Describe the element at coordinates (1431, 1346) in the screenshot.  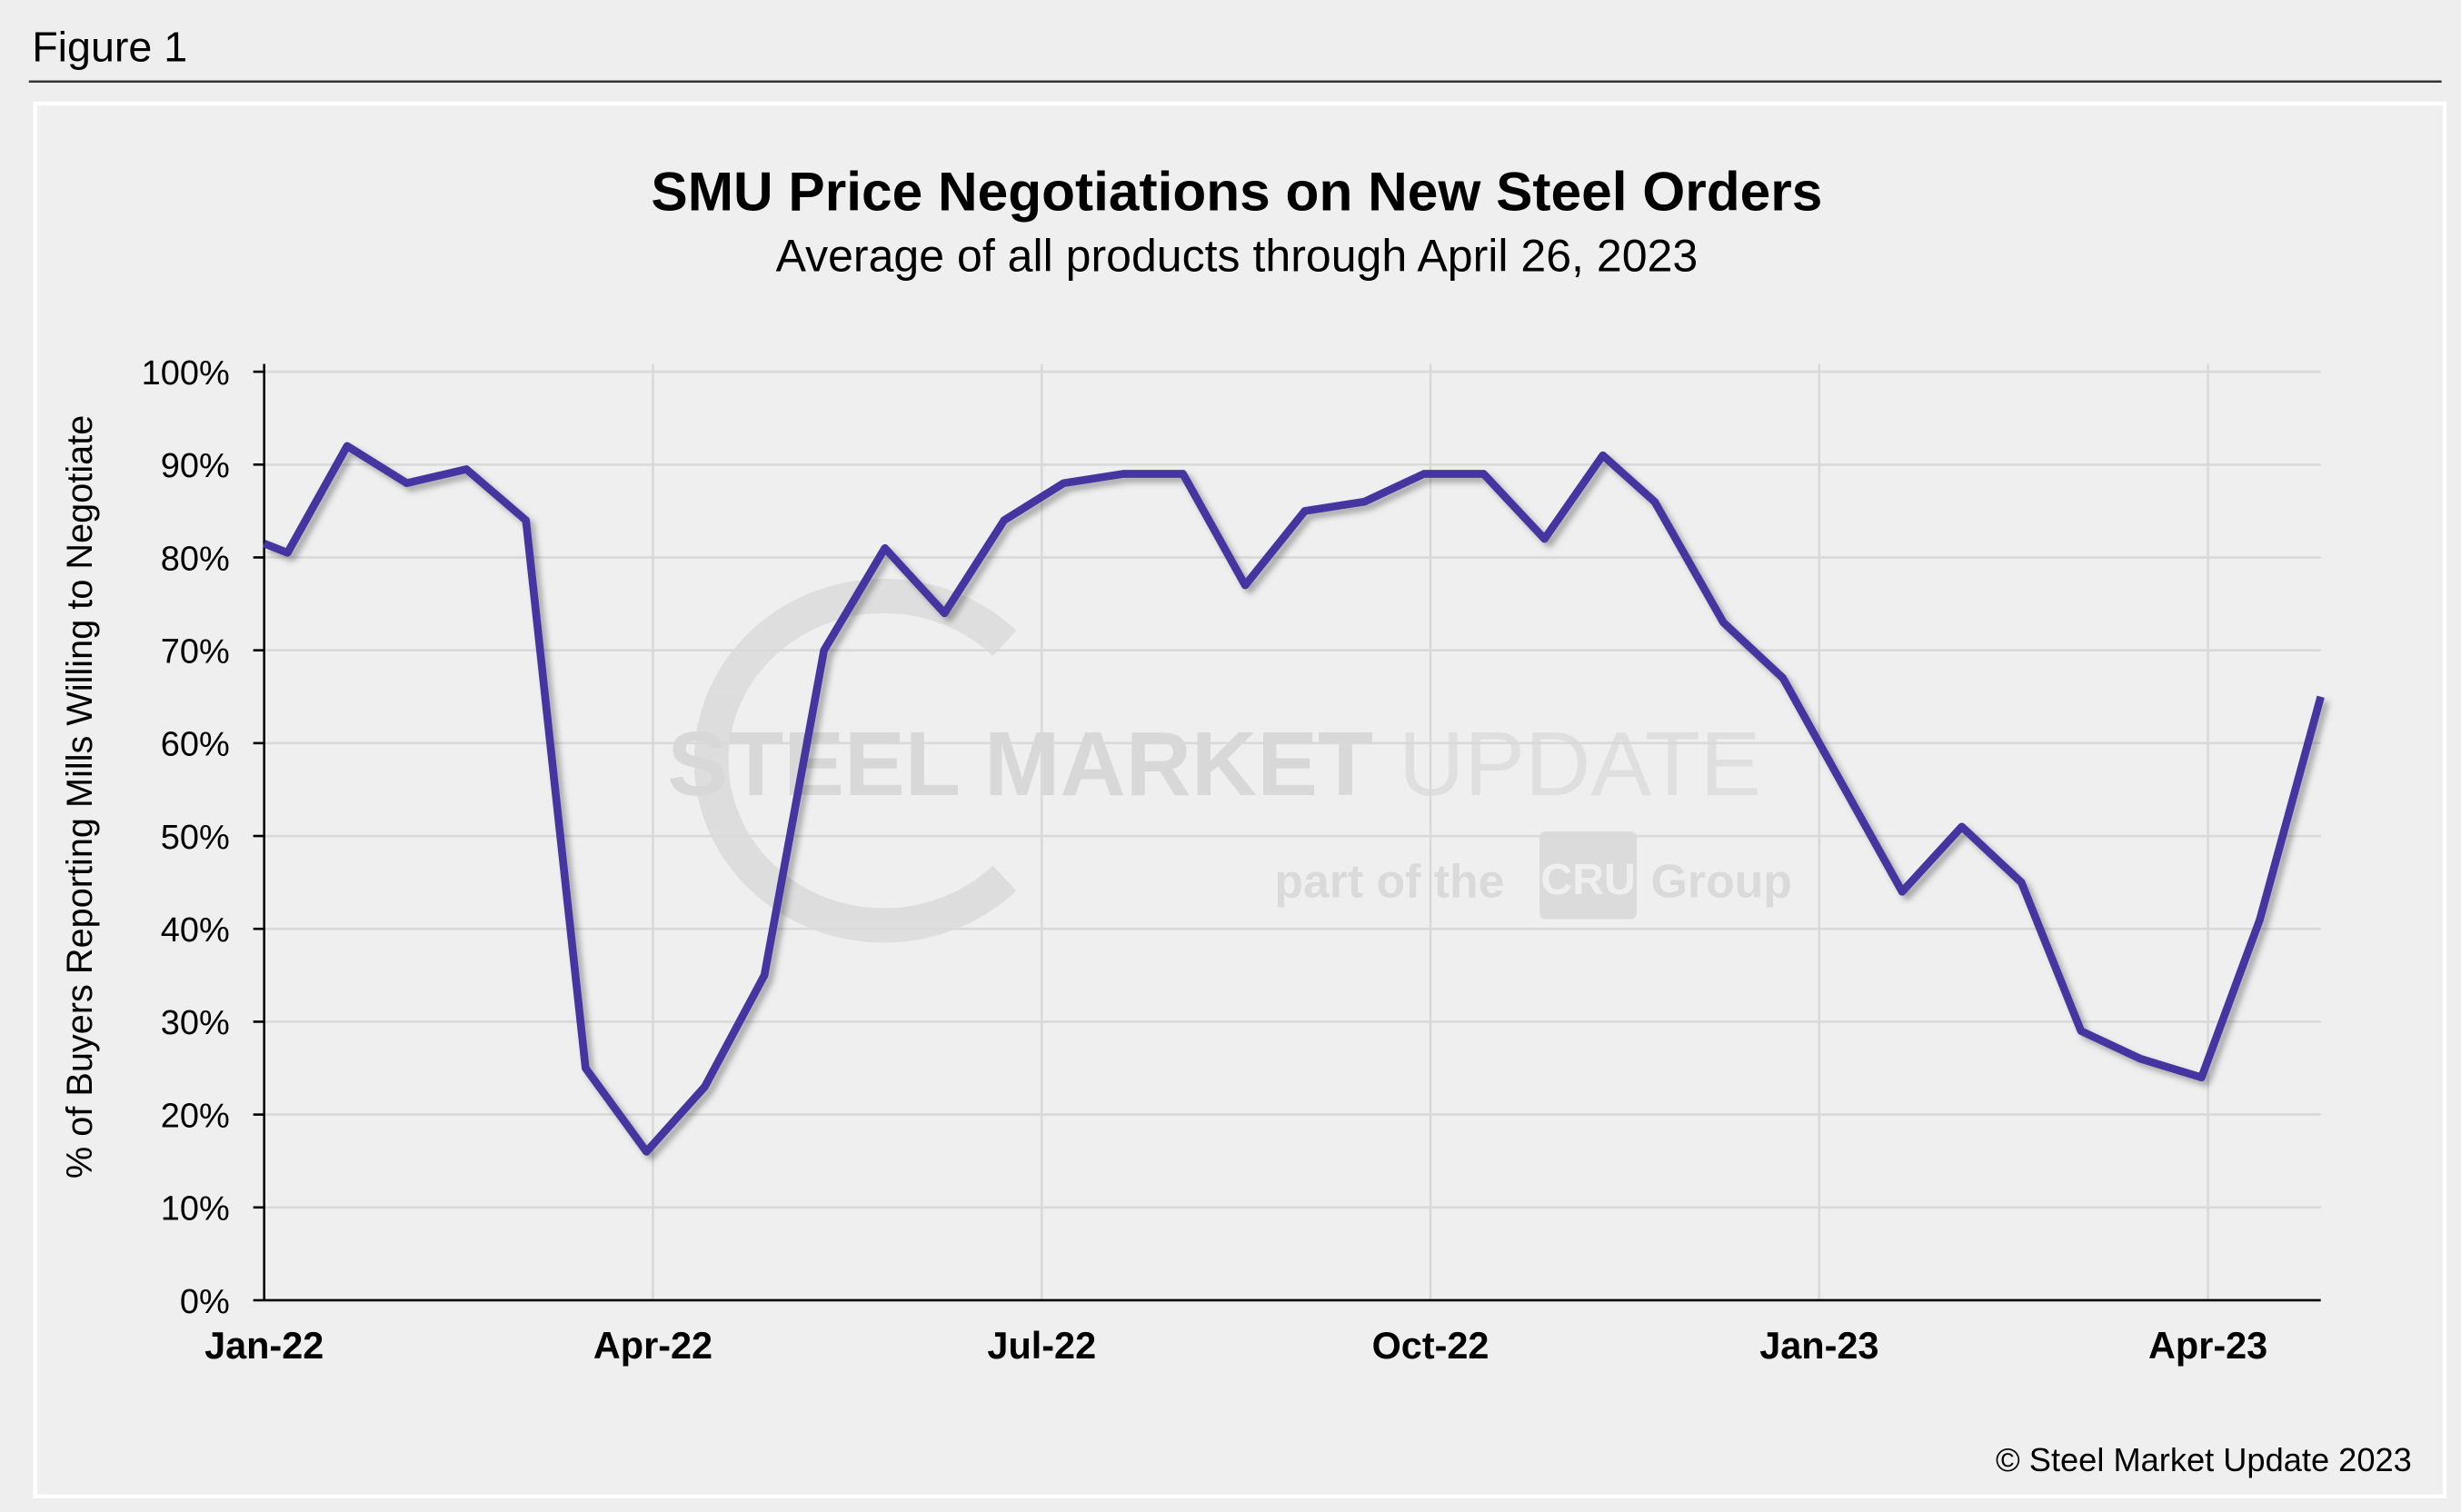
I see `x-tick-label: Oct-22` at that location.